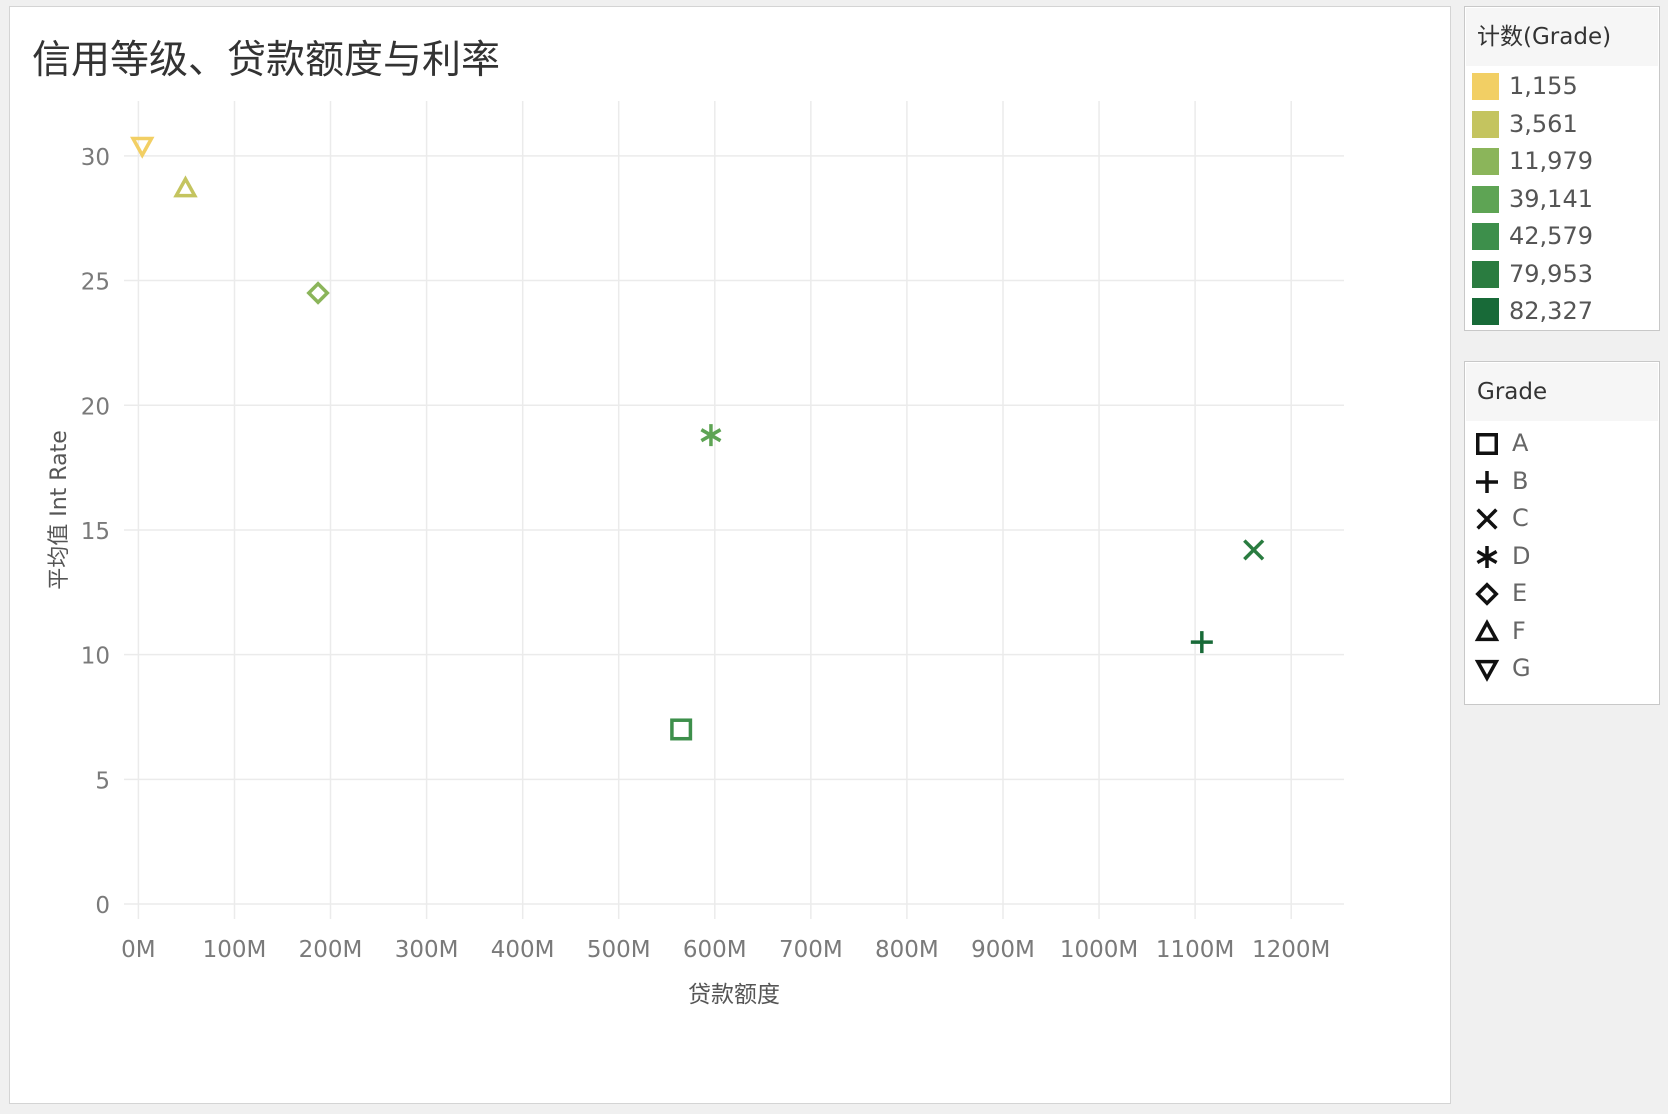 This screenshot has width=1668, height=1114. Describe the element at coordinates (95, 283) in the screenshot. I see `y-tick-label: 25` at that location.